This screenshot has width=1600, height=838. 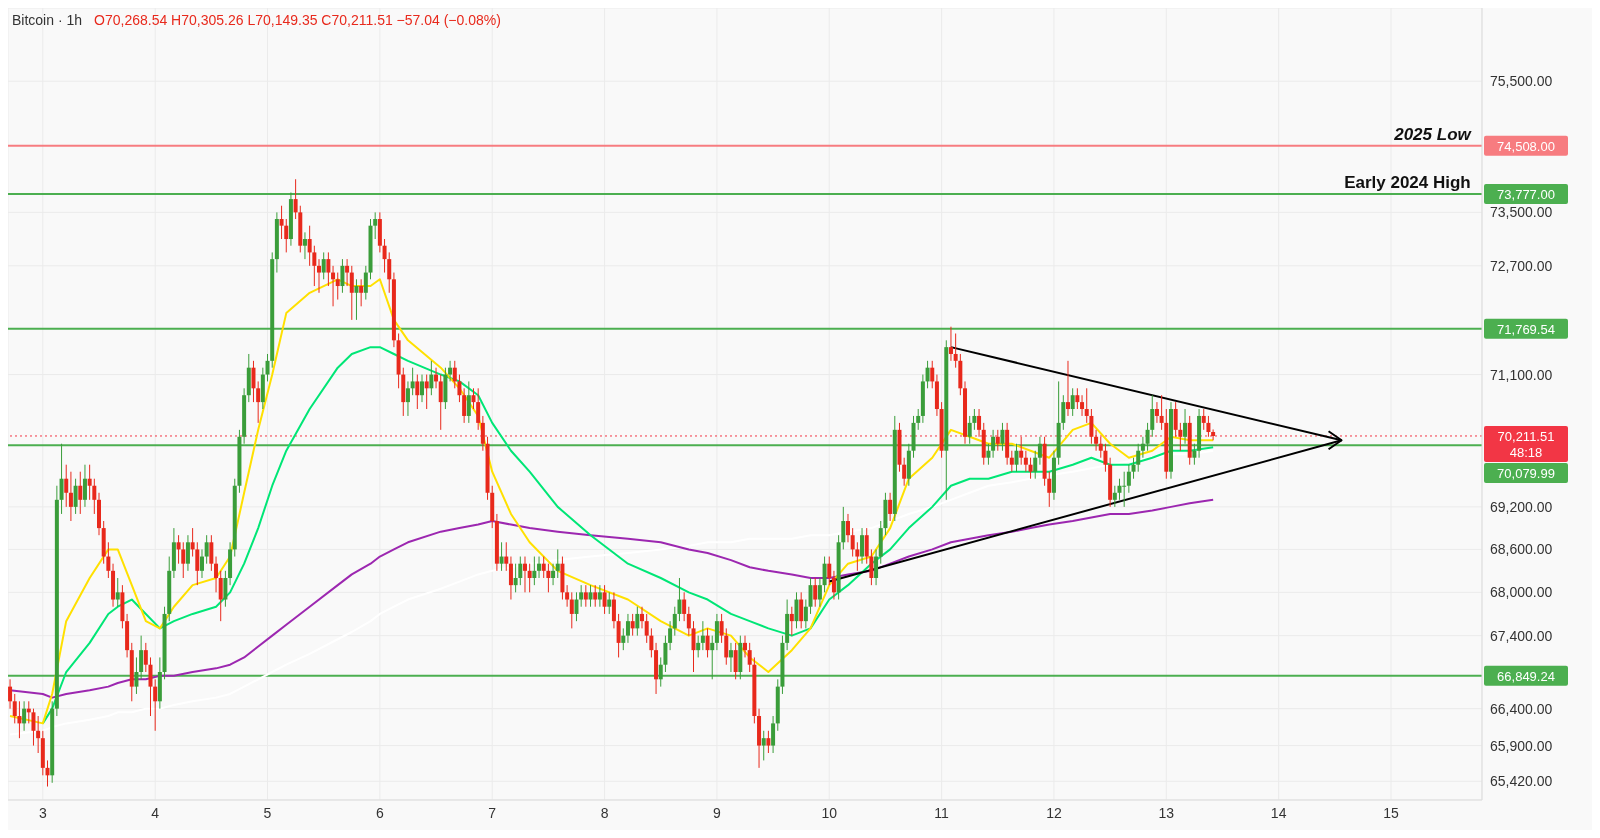 What do you see at coordinates (1521, 374) in the screenshot?
I see `y-tick-label: 71,100.00` at bounding box center [1521, 374].